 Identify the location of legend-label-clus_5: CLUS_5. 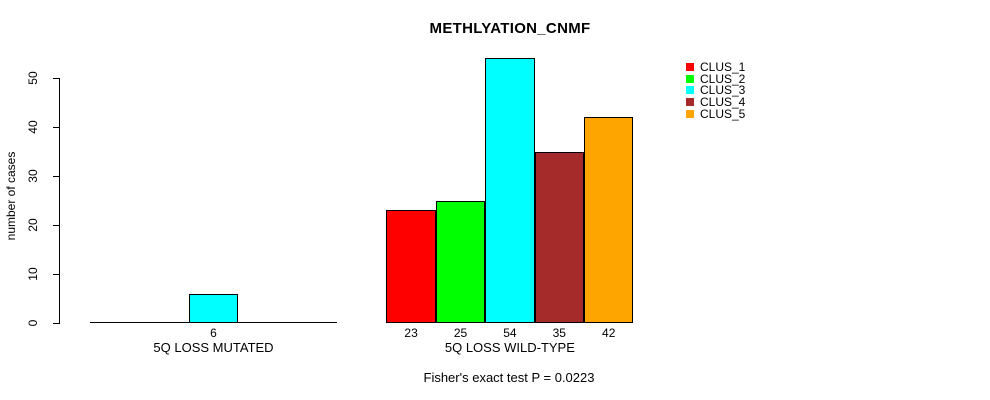
(723, 113).